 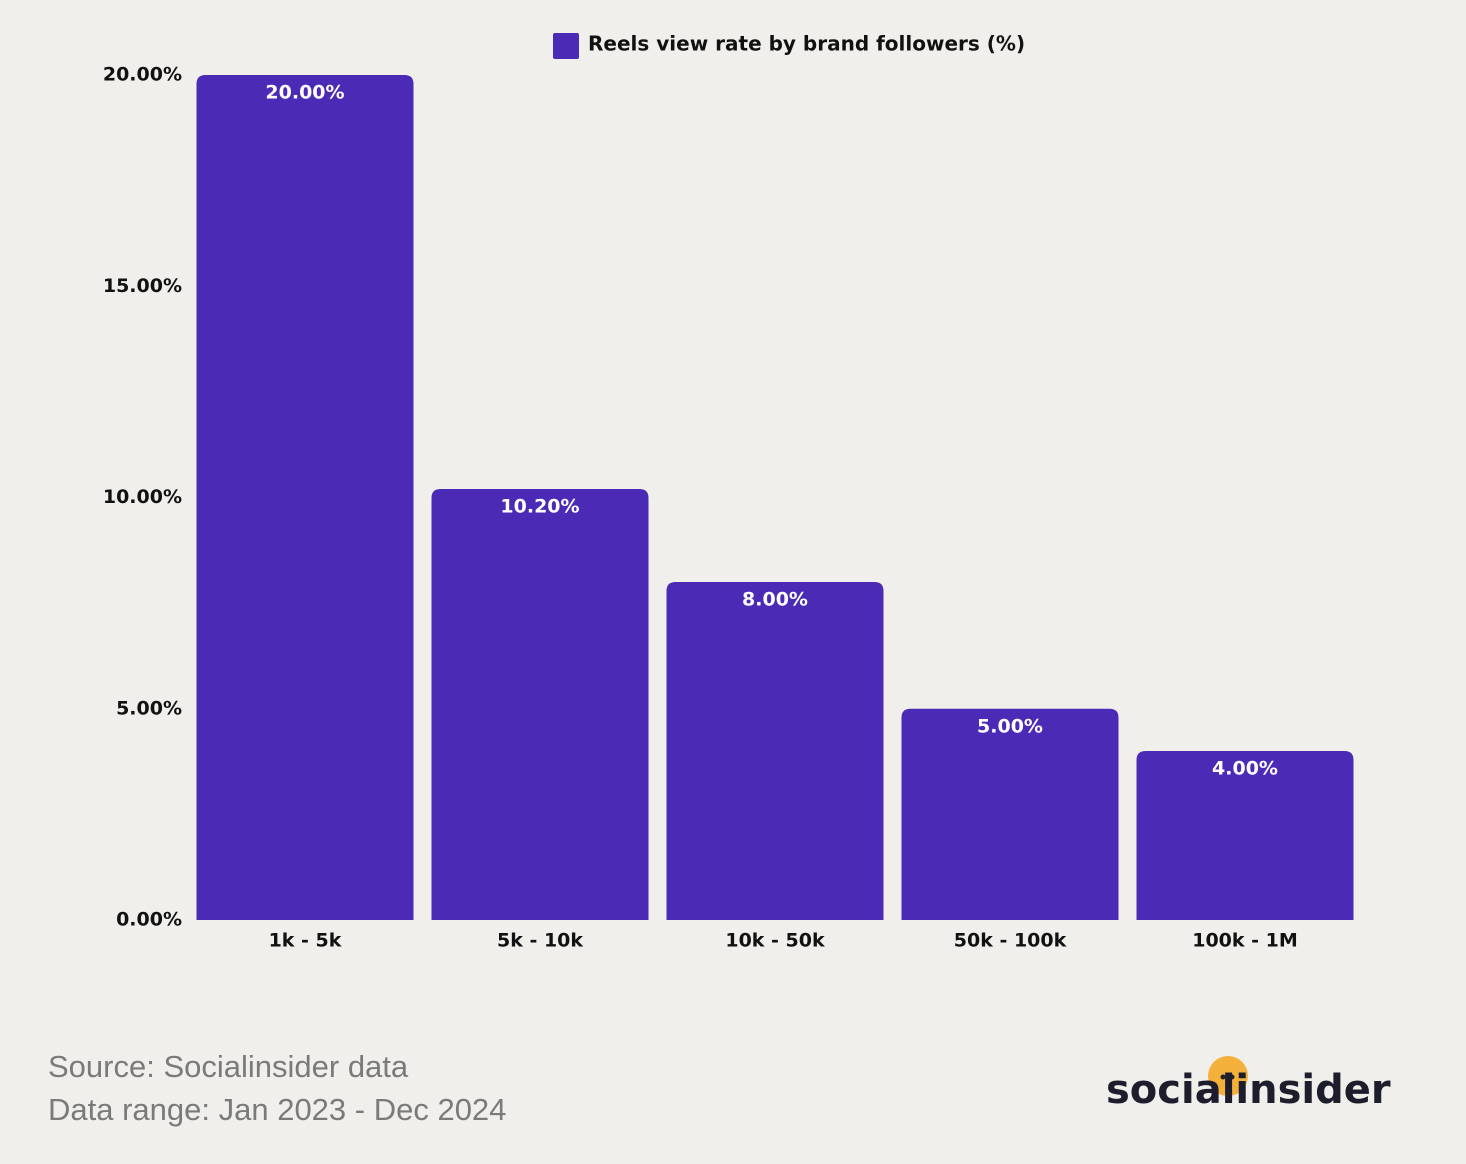 What do you see at coordinates (1010, 941) in the screenshot?
I see `x-tick-label: 50k - 100k` at bounding box center [1010, 941].